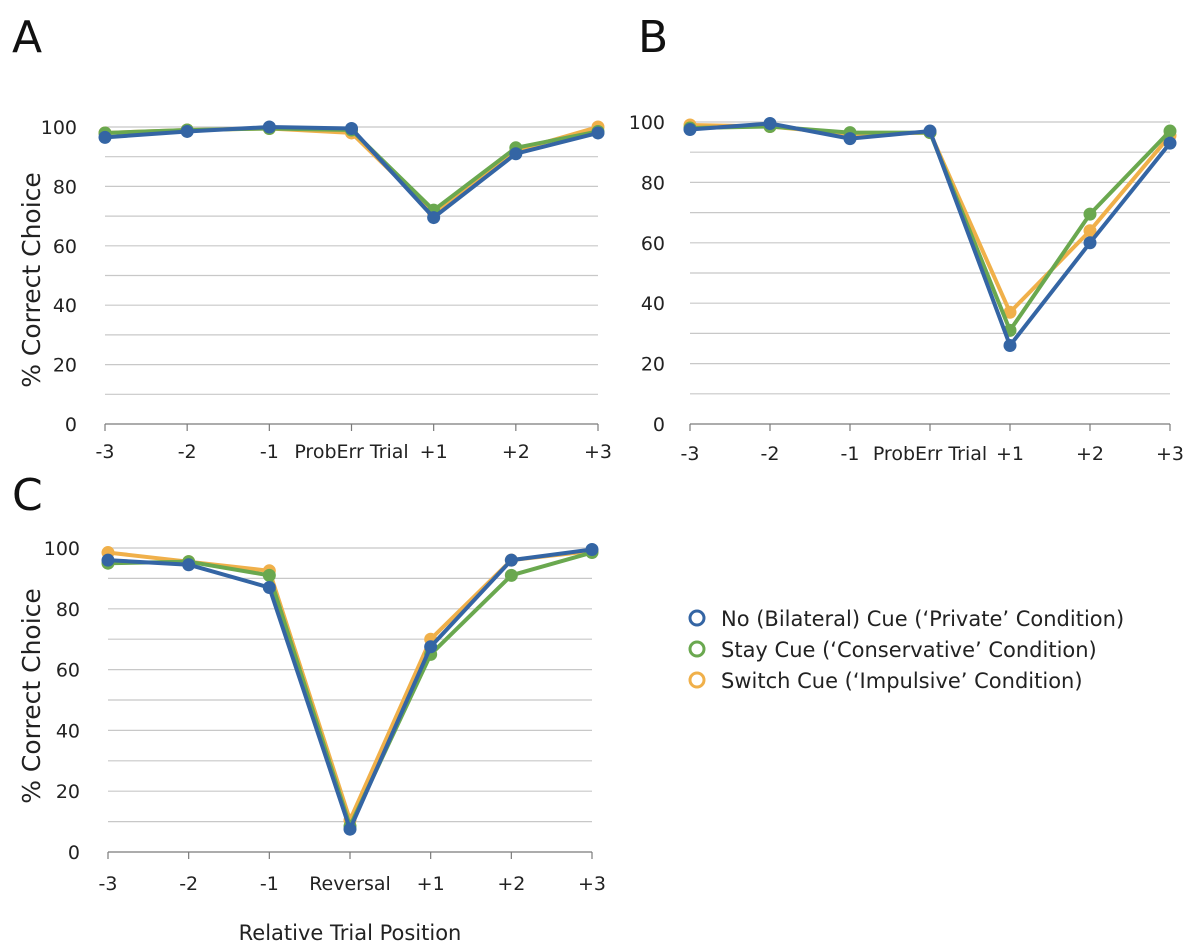  I want to click on legend-label: Stay Cue (‘Conservative’ Condition), so click(909, 650).